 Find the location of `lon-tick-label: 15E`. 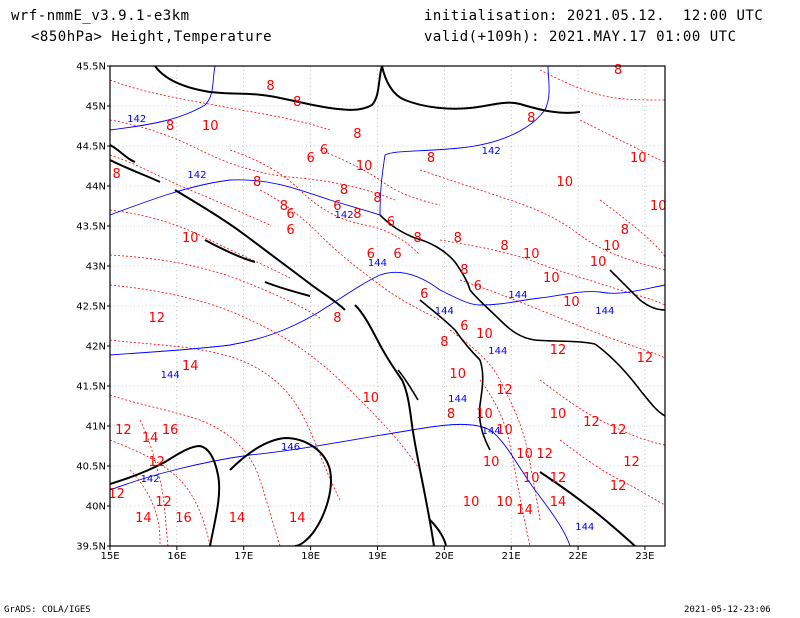

lon-tick-label: 15E is located at coordinates (109, 556).